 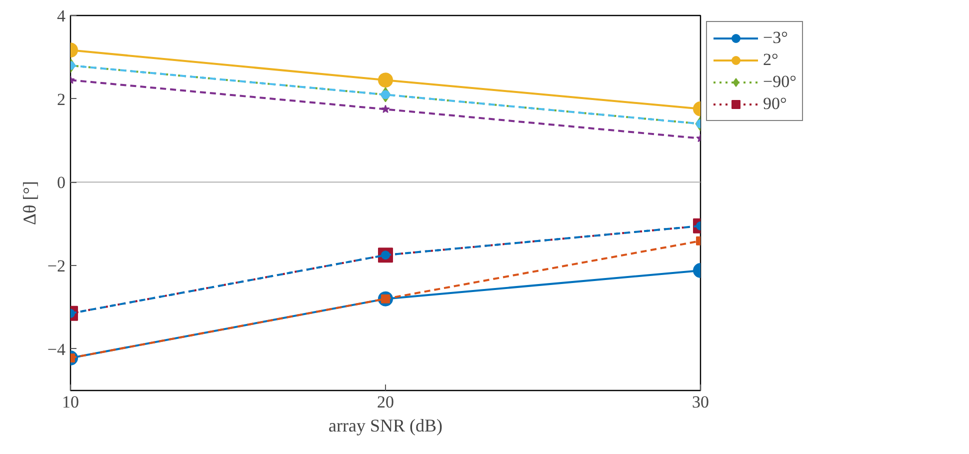 I want to click on y-axis-title: Δθ [°], so click(x=29, y=203).